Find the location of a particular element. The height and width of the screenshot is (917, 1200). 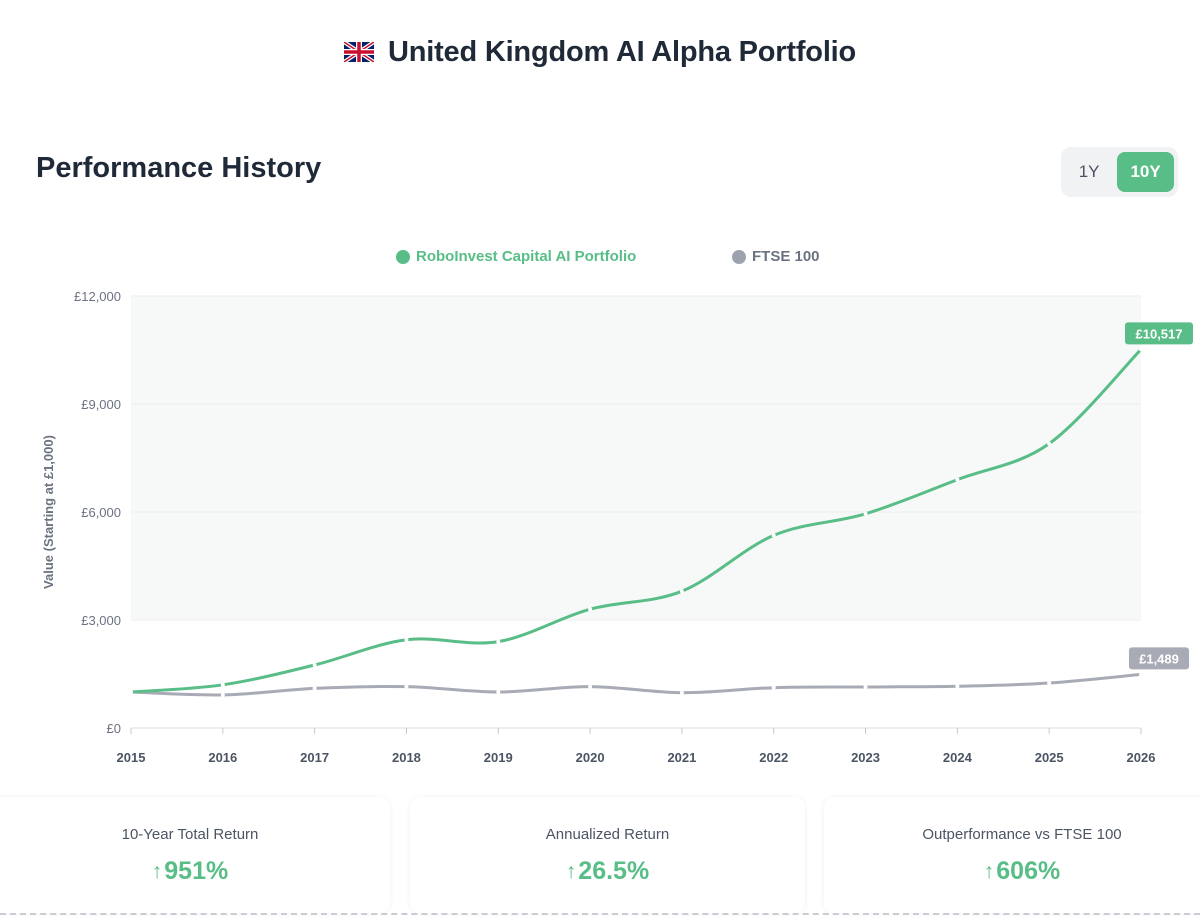

x-tick-label: 2024 is located at coordinates (958, 757).